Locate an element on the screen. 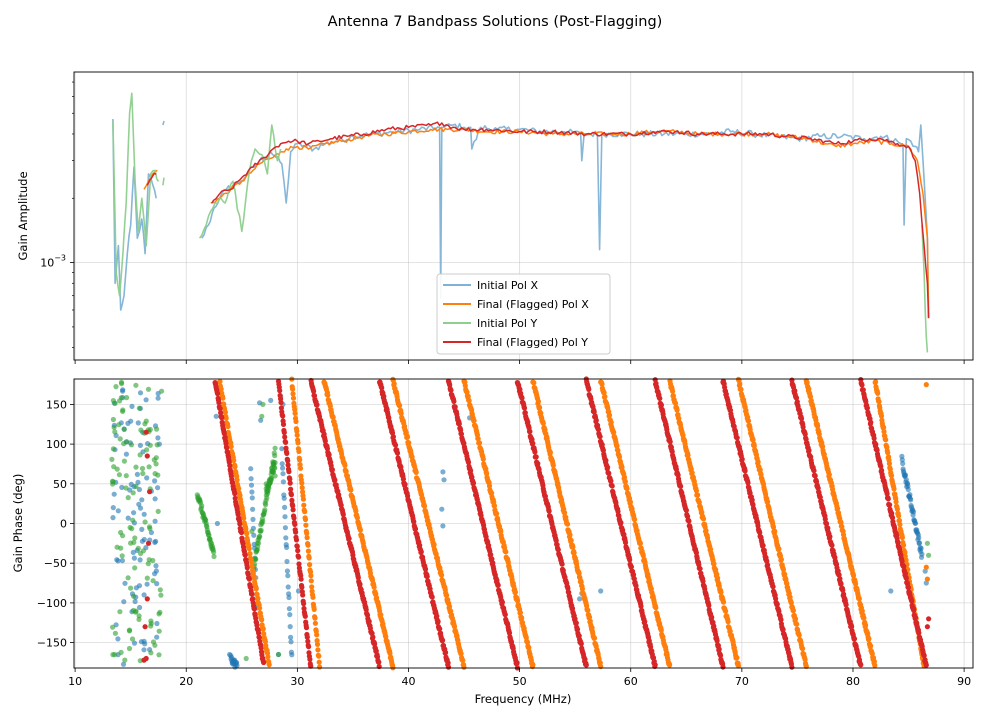 The height and width of the screenshot is (720, 990). amplitude-ylabel: Gain Amplitude is located at coordinates (23, 215).